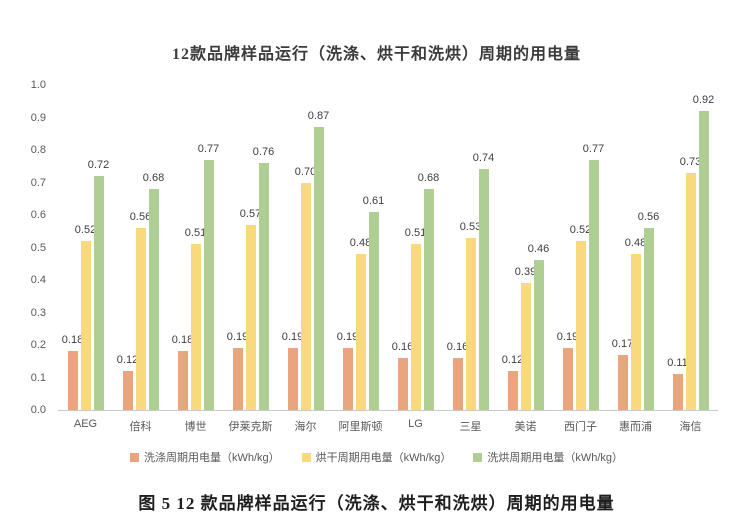 The height and width of the screenshot is (526, 753). Describe the element at coordinates (677, 363) in the screenshot. I see `bar-value-label: 0.11` at that location.